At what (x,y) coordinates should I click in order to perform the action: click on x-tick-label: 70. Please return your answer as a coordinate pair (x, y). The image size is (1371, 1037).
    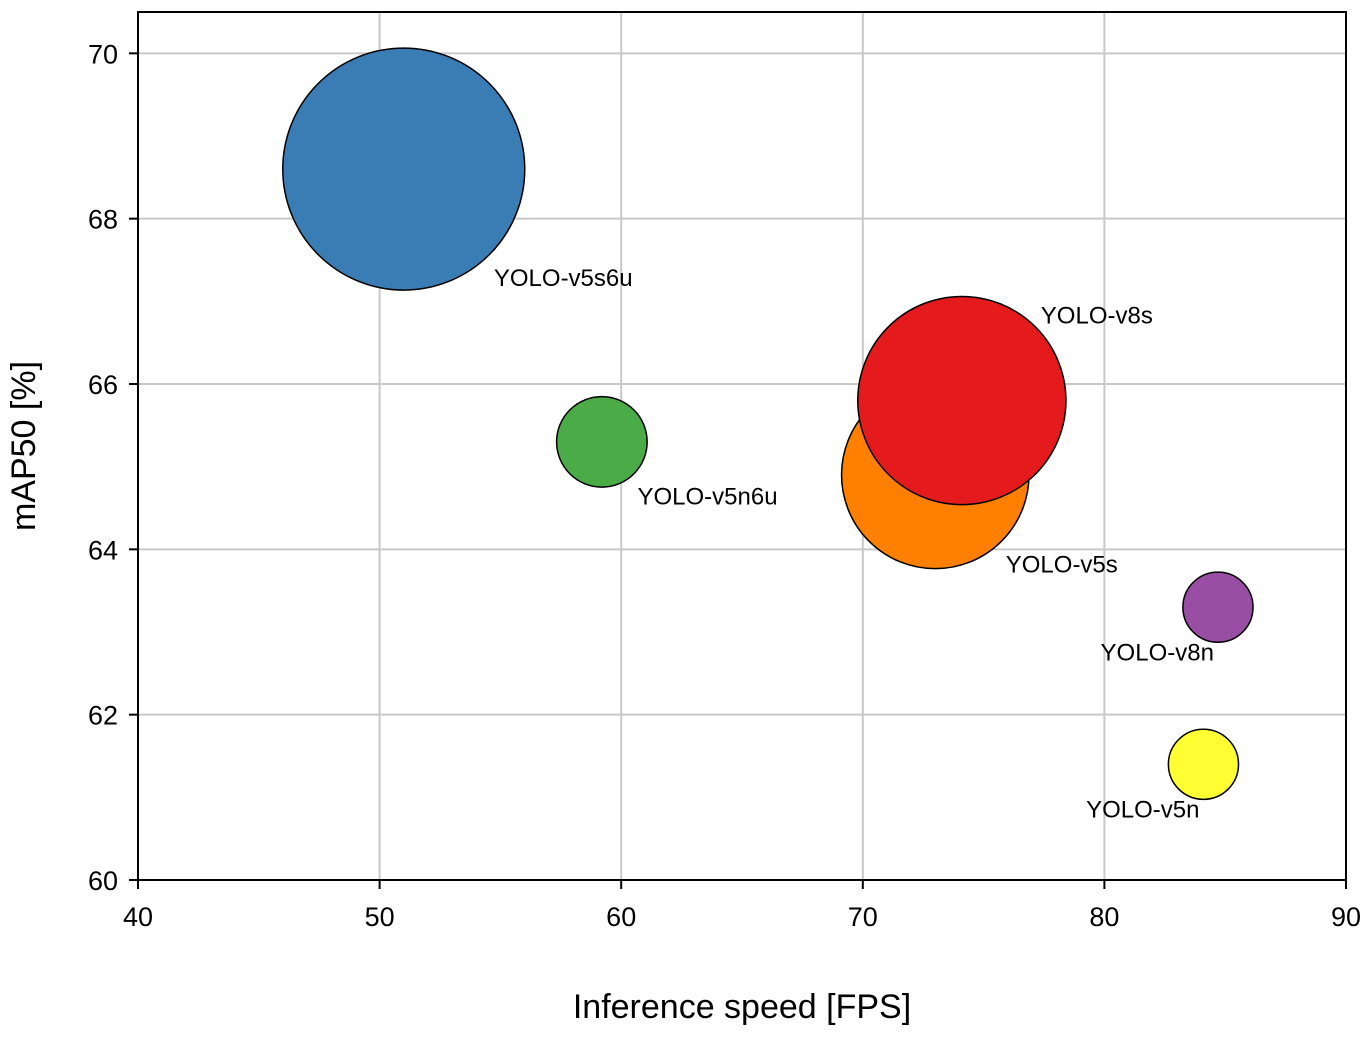
    Looking at the image, I should click on (863, 917).